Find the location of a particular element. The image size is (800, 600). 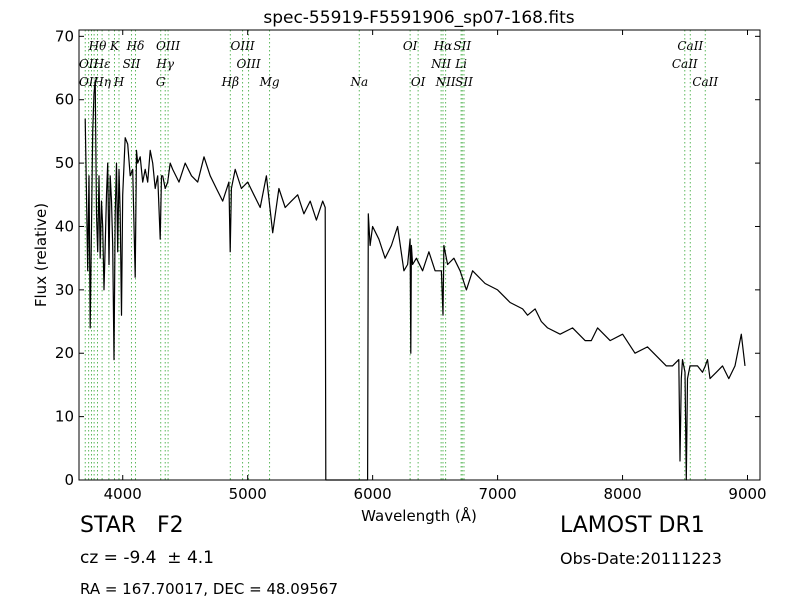

survey-label: LAMOST DR1 is located at coordinates (632, 525).